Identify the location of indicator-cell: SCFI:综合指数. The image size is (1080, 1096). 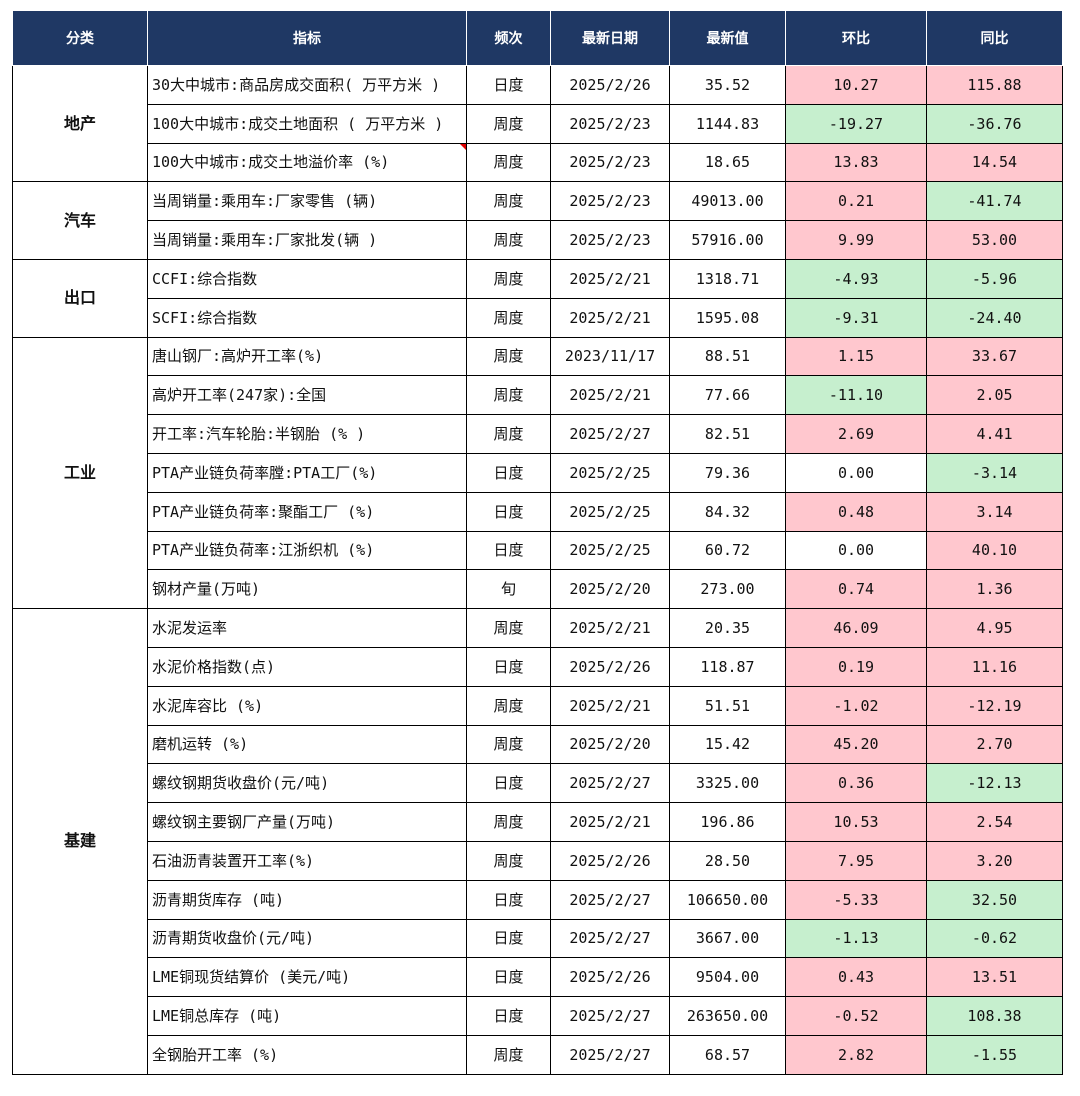
(307, 317).